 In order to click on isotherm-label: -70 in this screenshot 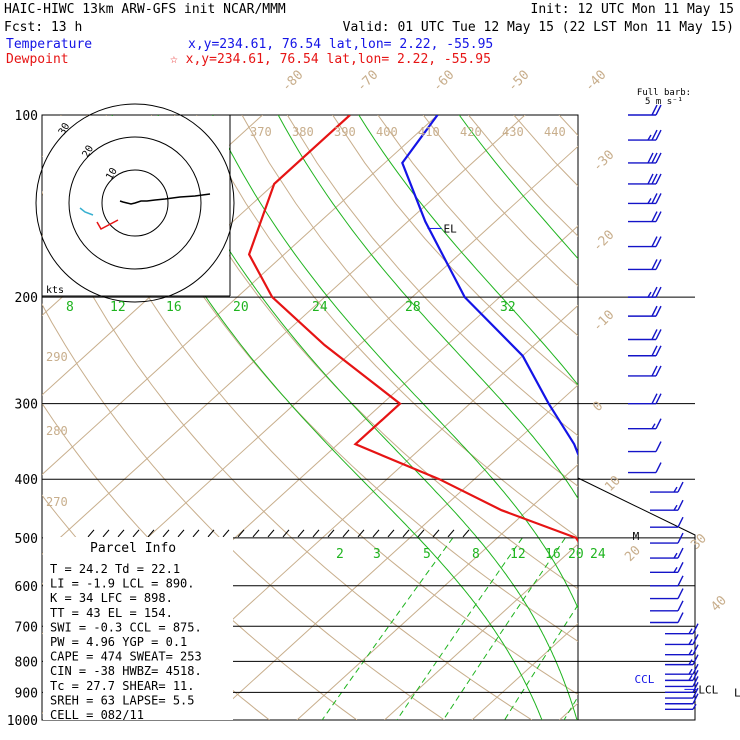, I will do `click(367, 81)`.